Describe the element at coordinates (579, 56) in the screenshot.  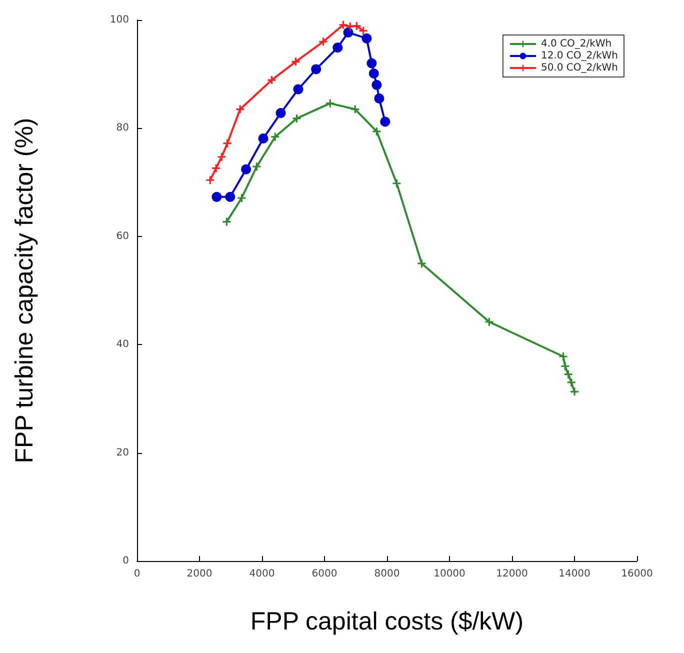
I see `legend-label: 12.0 CO_2/kWh` at that location.